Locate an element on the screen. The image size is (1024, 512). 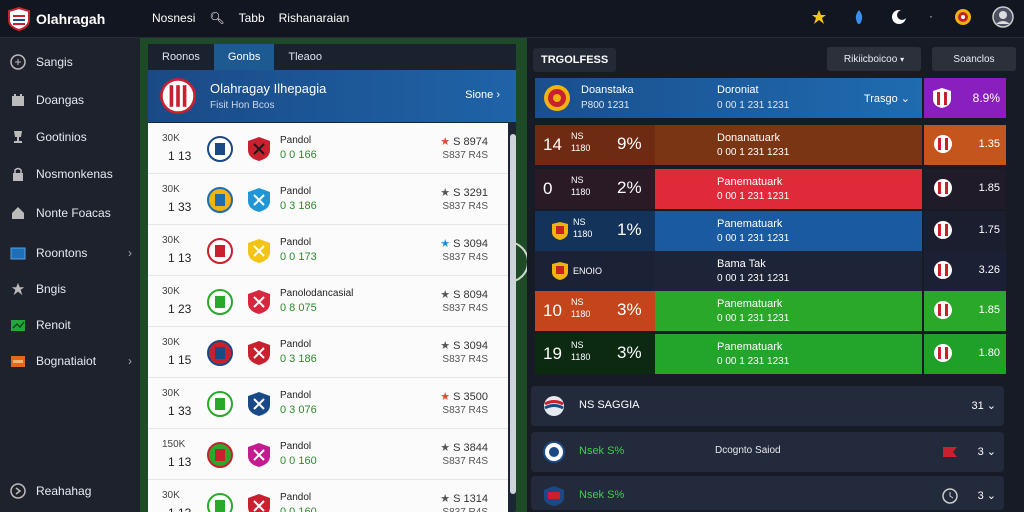
league-row-toggle: 31 ⌄ is located at coordinates (983, 405).